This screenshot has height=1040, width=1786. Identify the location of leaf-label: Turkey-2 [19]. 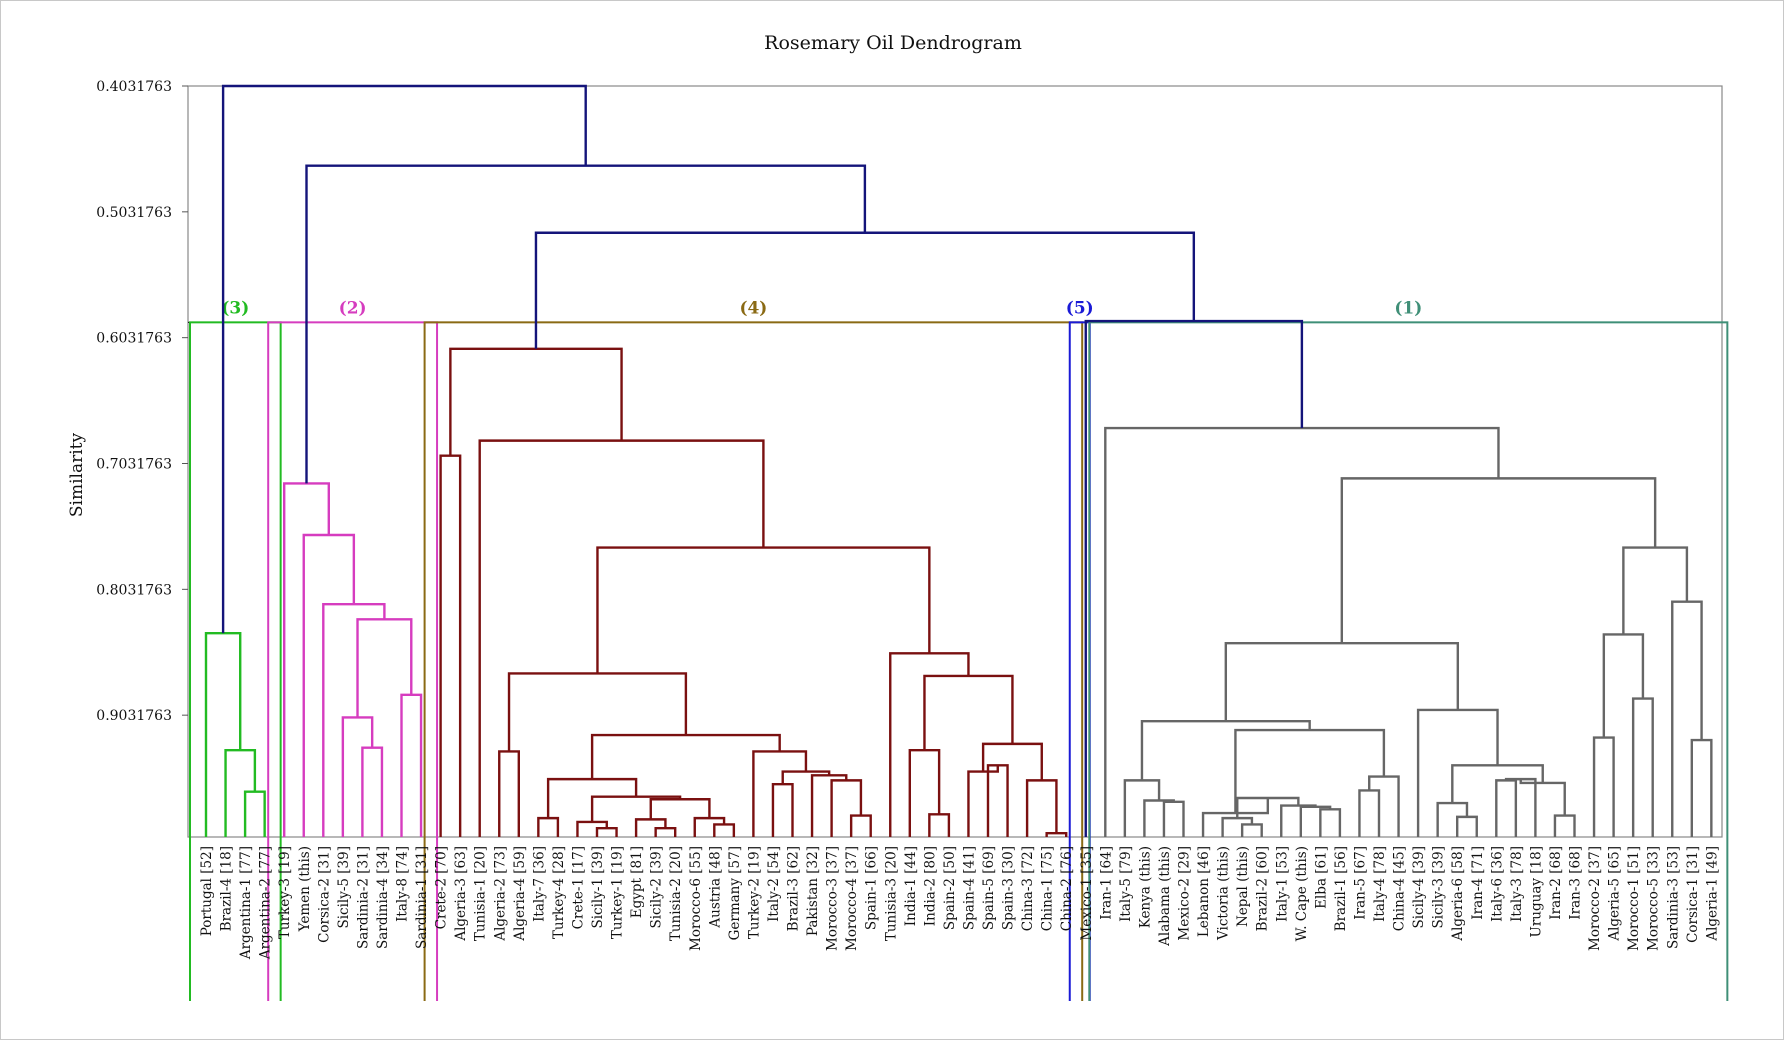
(754, 892).